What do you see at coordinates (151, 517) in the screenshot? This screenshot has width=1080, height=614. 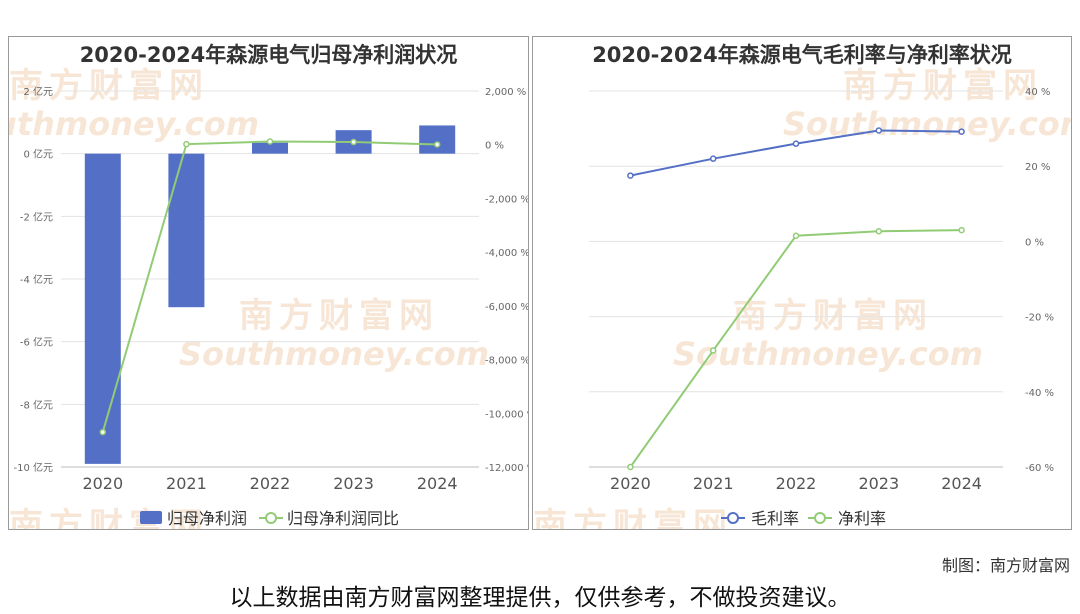 I see `legend-bar-swatch` at bounding box center [151, 517].